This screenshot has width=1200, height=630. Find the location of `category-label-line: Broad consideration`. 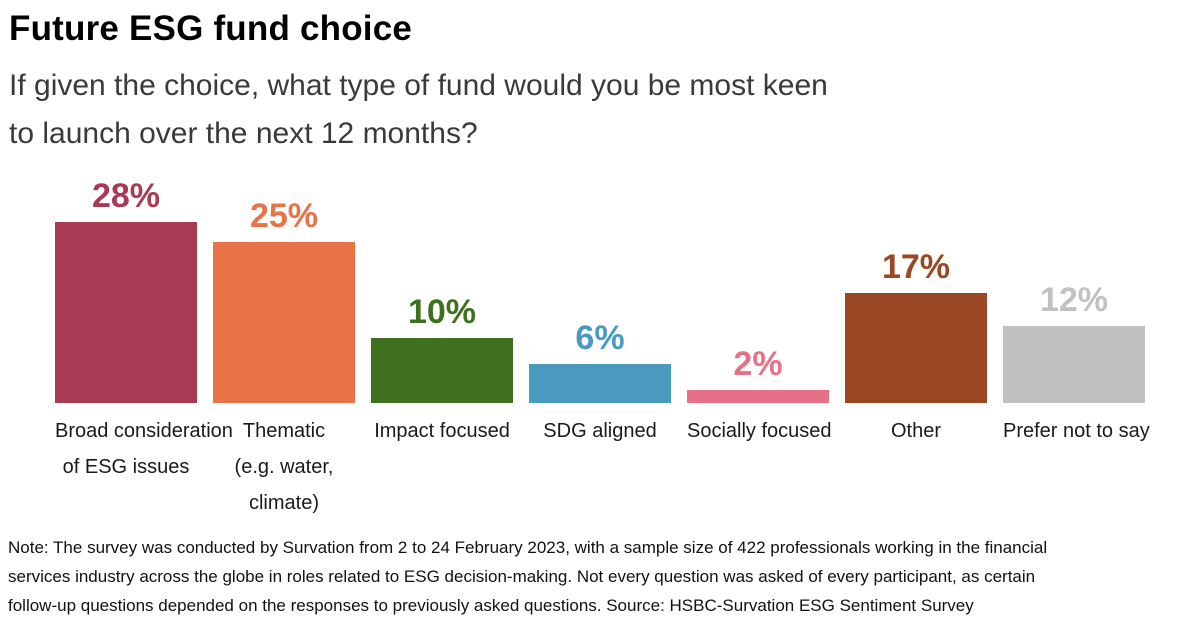

category-label-line: Broad consideration is located at coordinates (144, 431).